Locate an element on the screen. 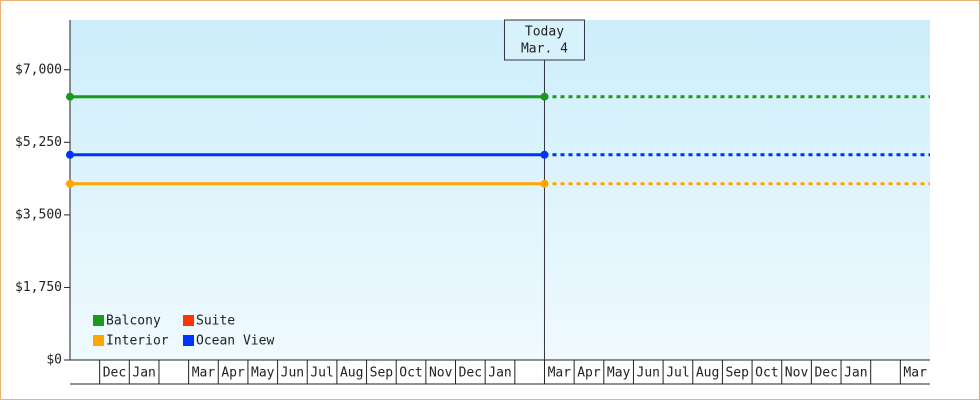  y-tick-label: $7,000 is located at coordinates (38, 69).